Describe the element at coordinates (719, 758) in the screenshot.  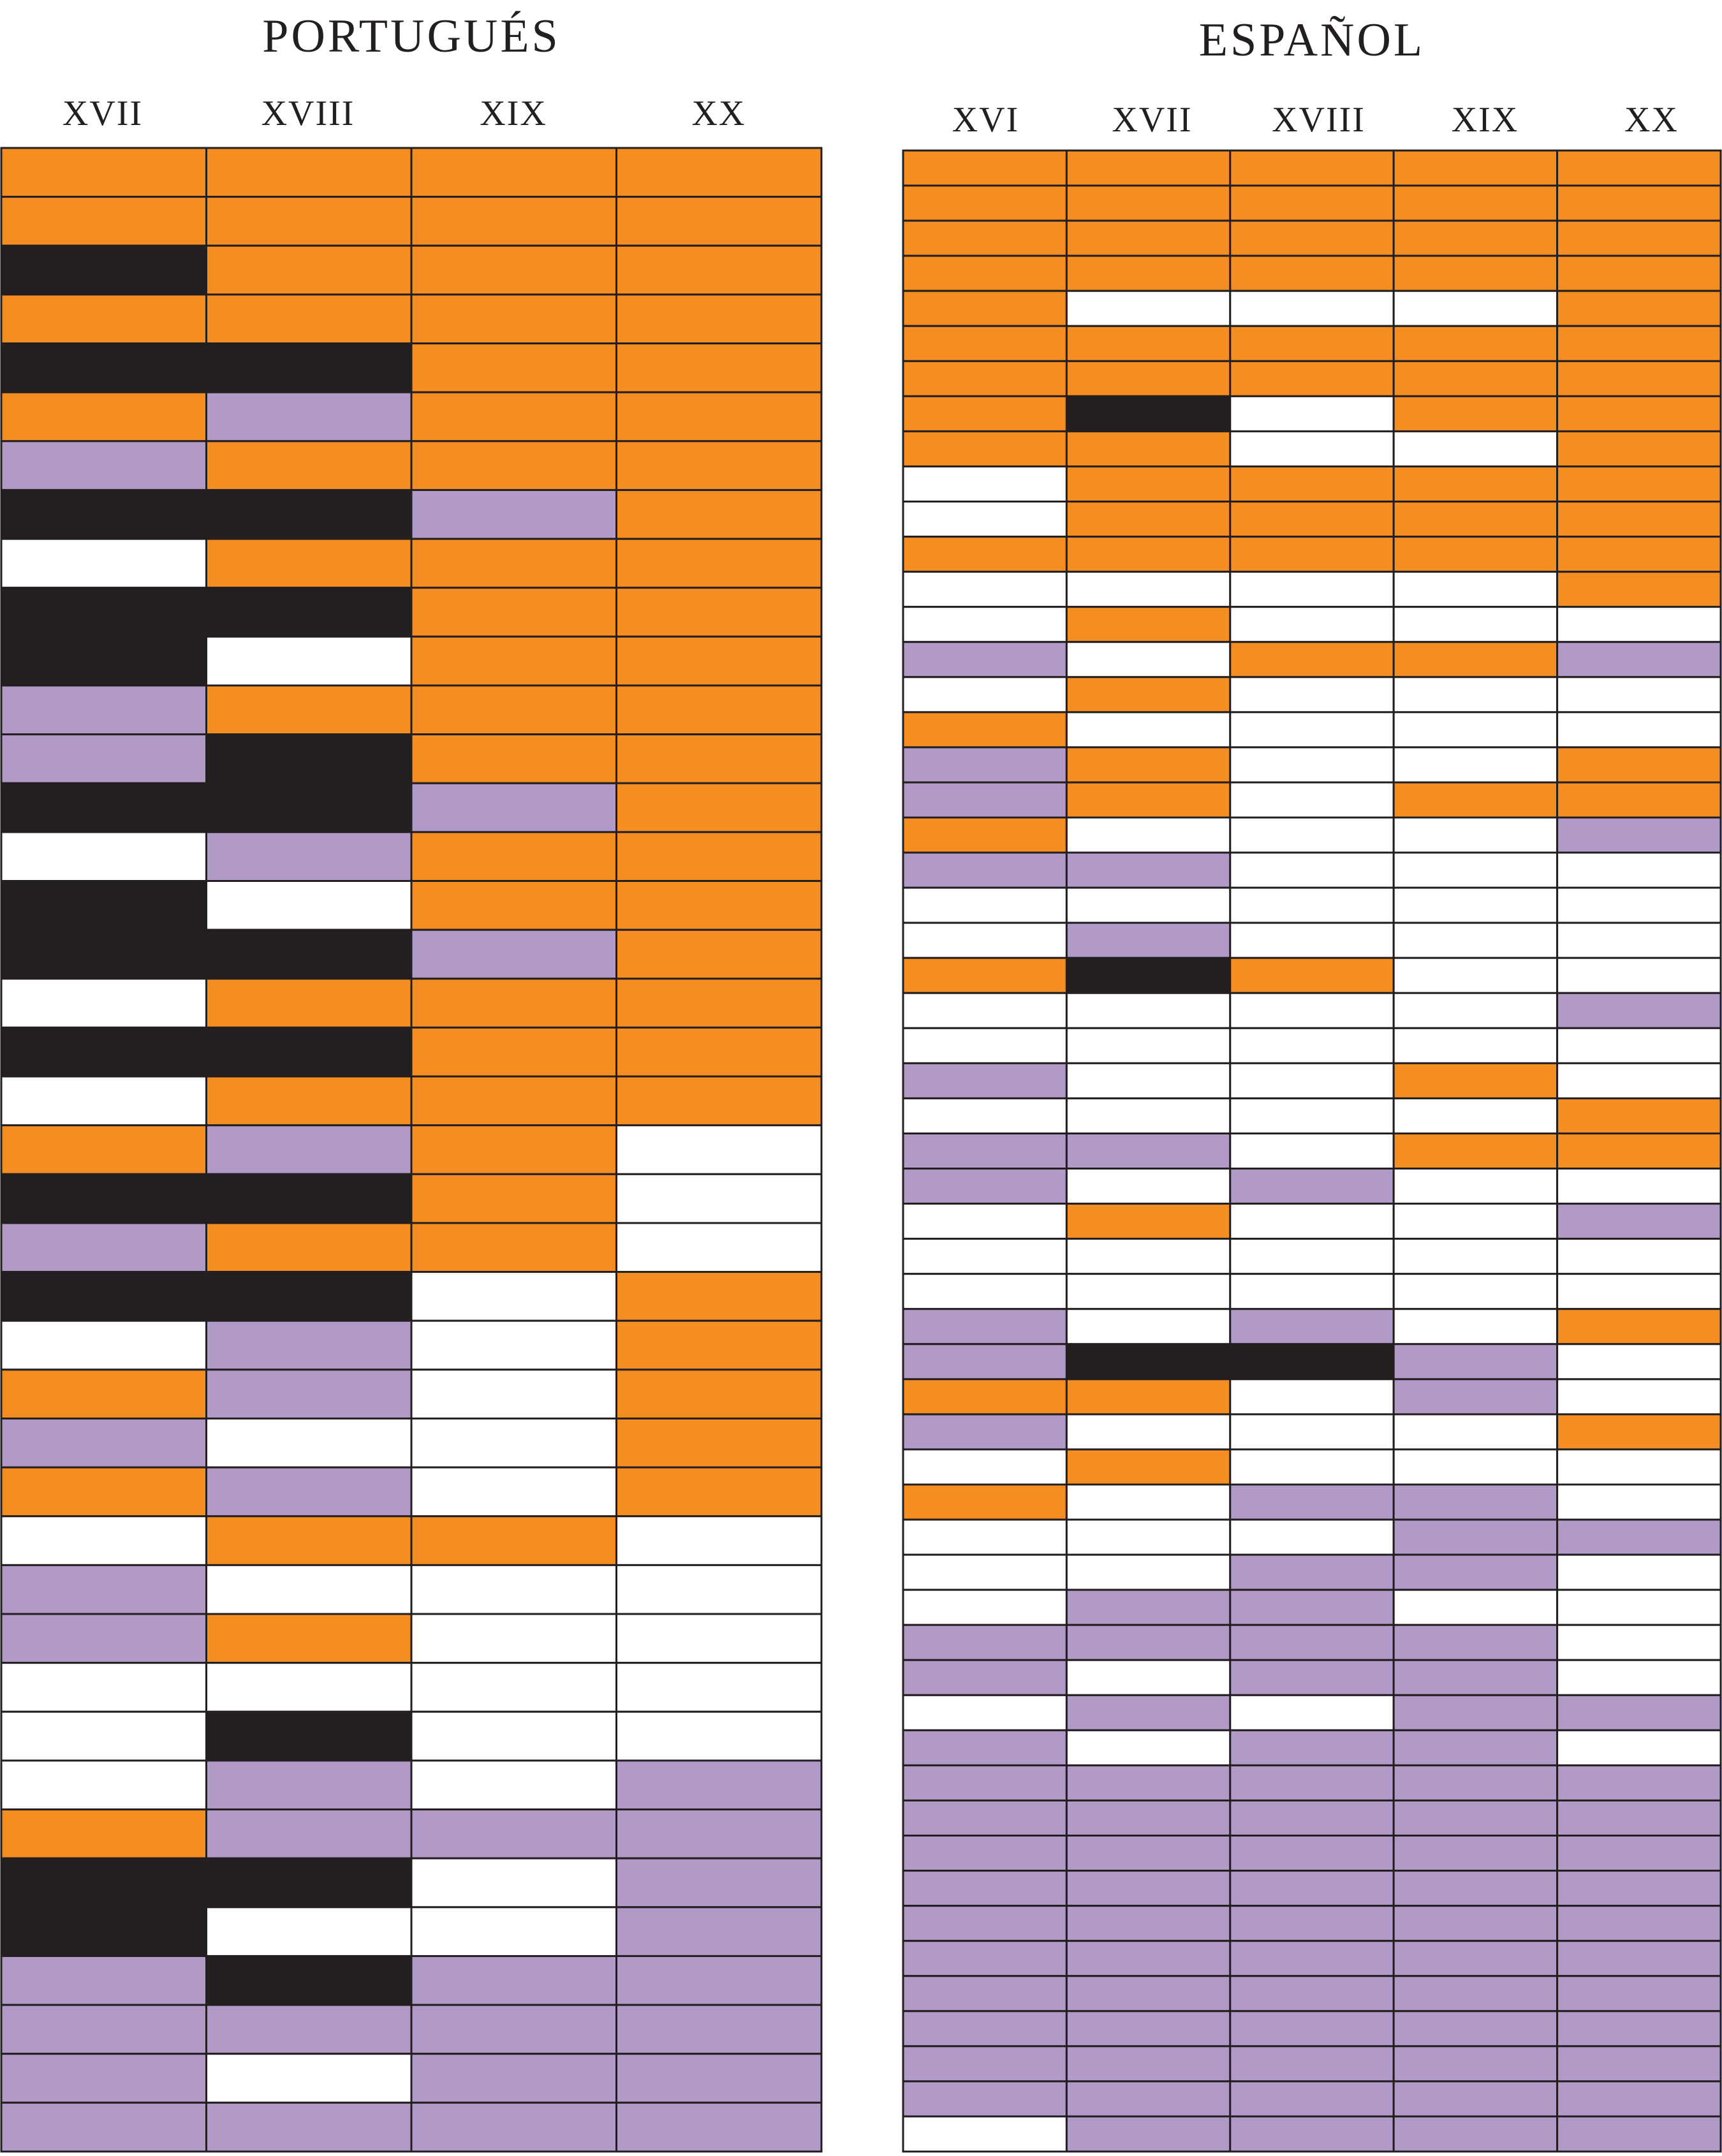
I see `pt-cell-r13-c4` at that location.